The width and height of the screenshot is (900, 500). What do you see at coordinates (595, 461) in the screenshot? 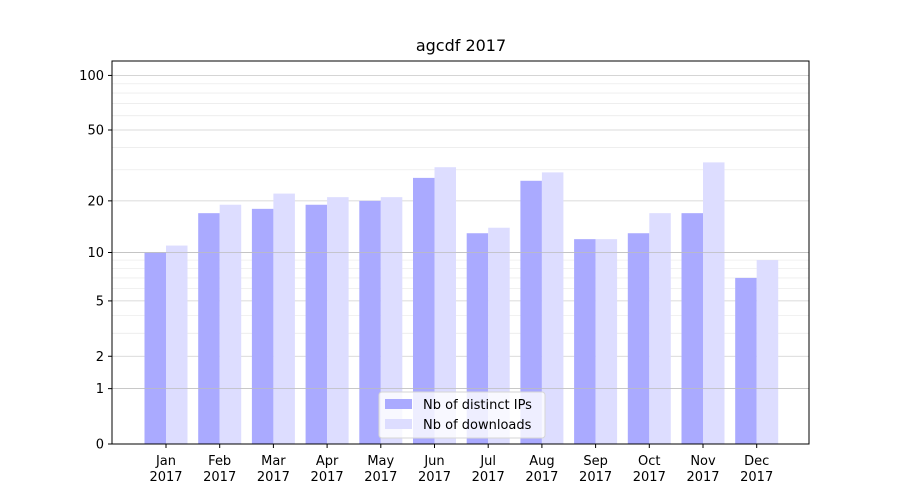
I see `x-tick-label-month: Sep` at bounding box center [595, 461].